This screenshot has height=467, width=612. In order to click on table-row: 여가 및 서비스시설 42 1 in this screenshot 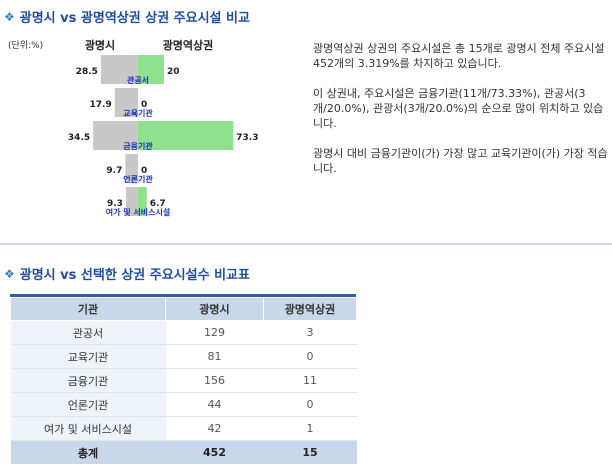, I will do `click(183, 428)`.